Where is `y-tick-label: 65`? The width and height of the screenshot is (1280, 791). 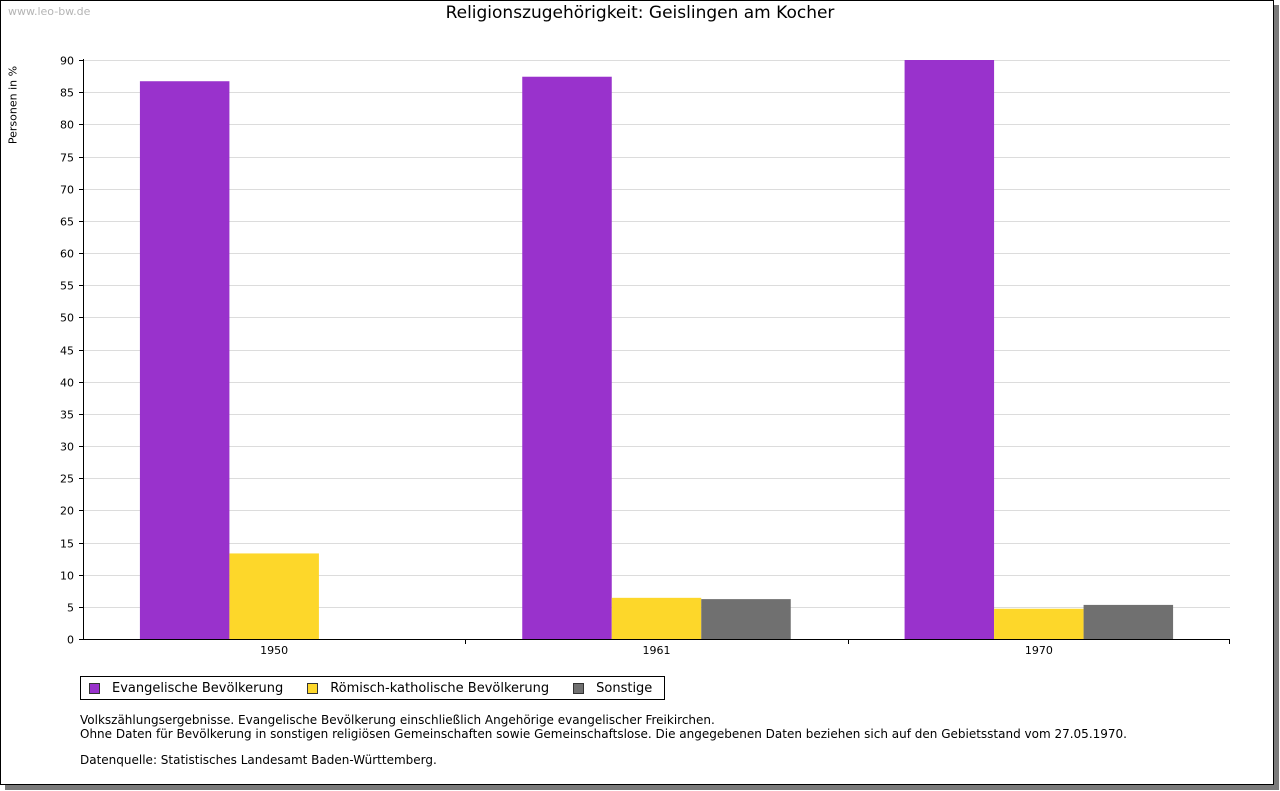
y-tick-label: 65 is located at coordinates (67, 222).